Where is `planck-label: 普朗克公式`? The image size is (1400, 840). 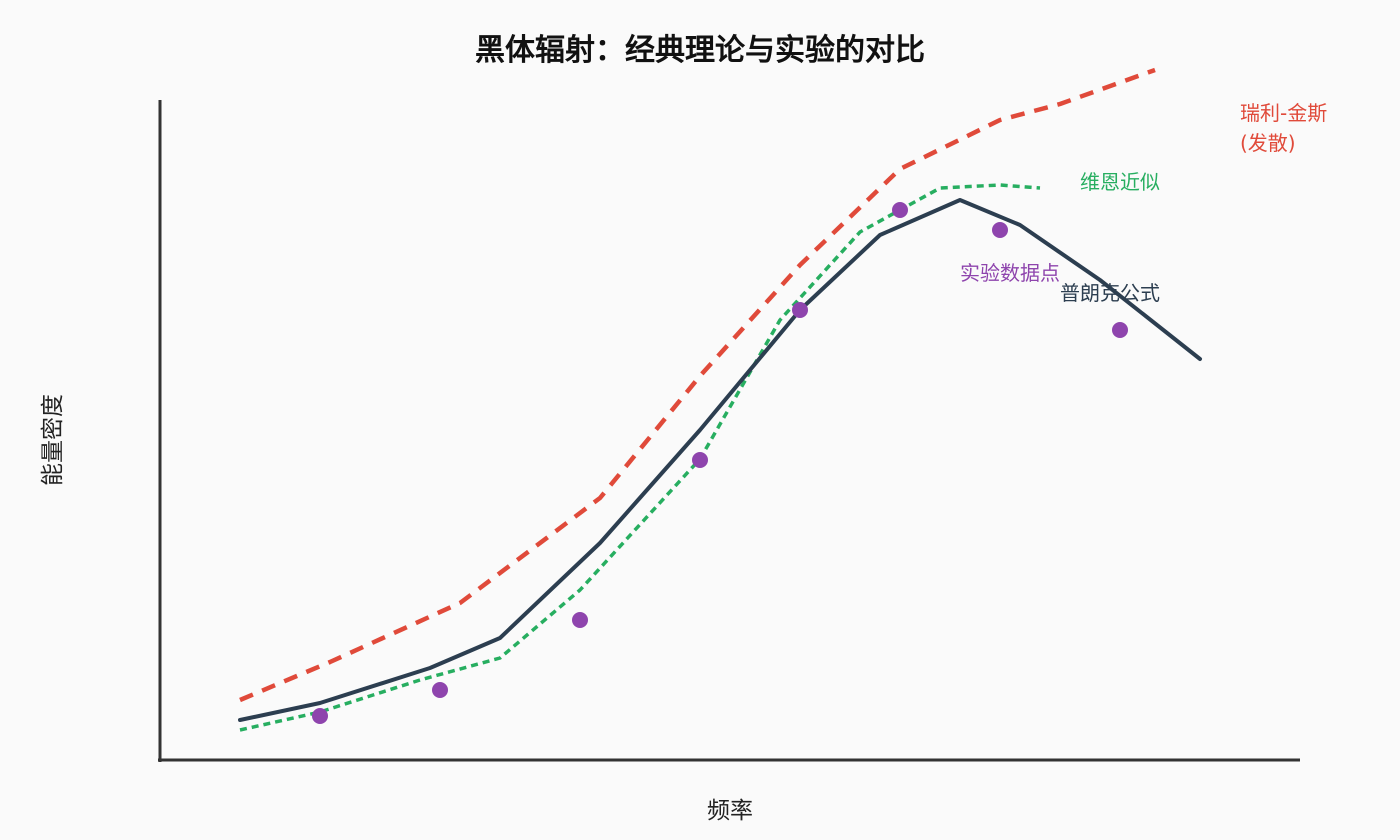 planck-label: 普朗克公式 is located at coordinates (1110, 293).